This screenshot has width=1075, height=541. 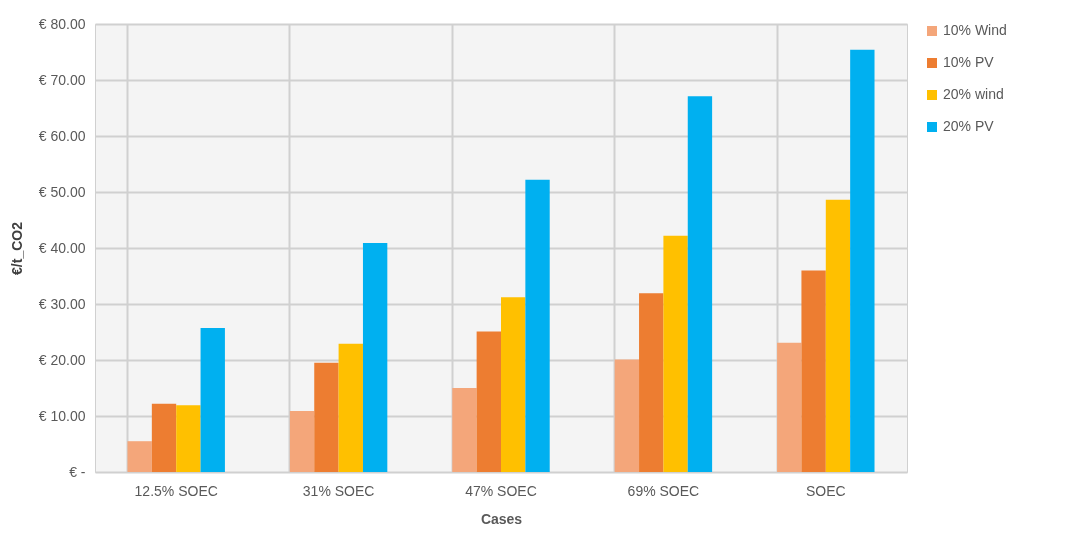 I want to click on legend-label: 20% PV, so click(x=969, y=126).